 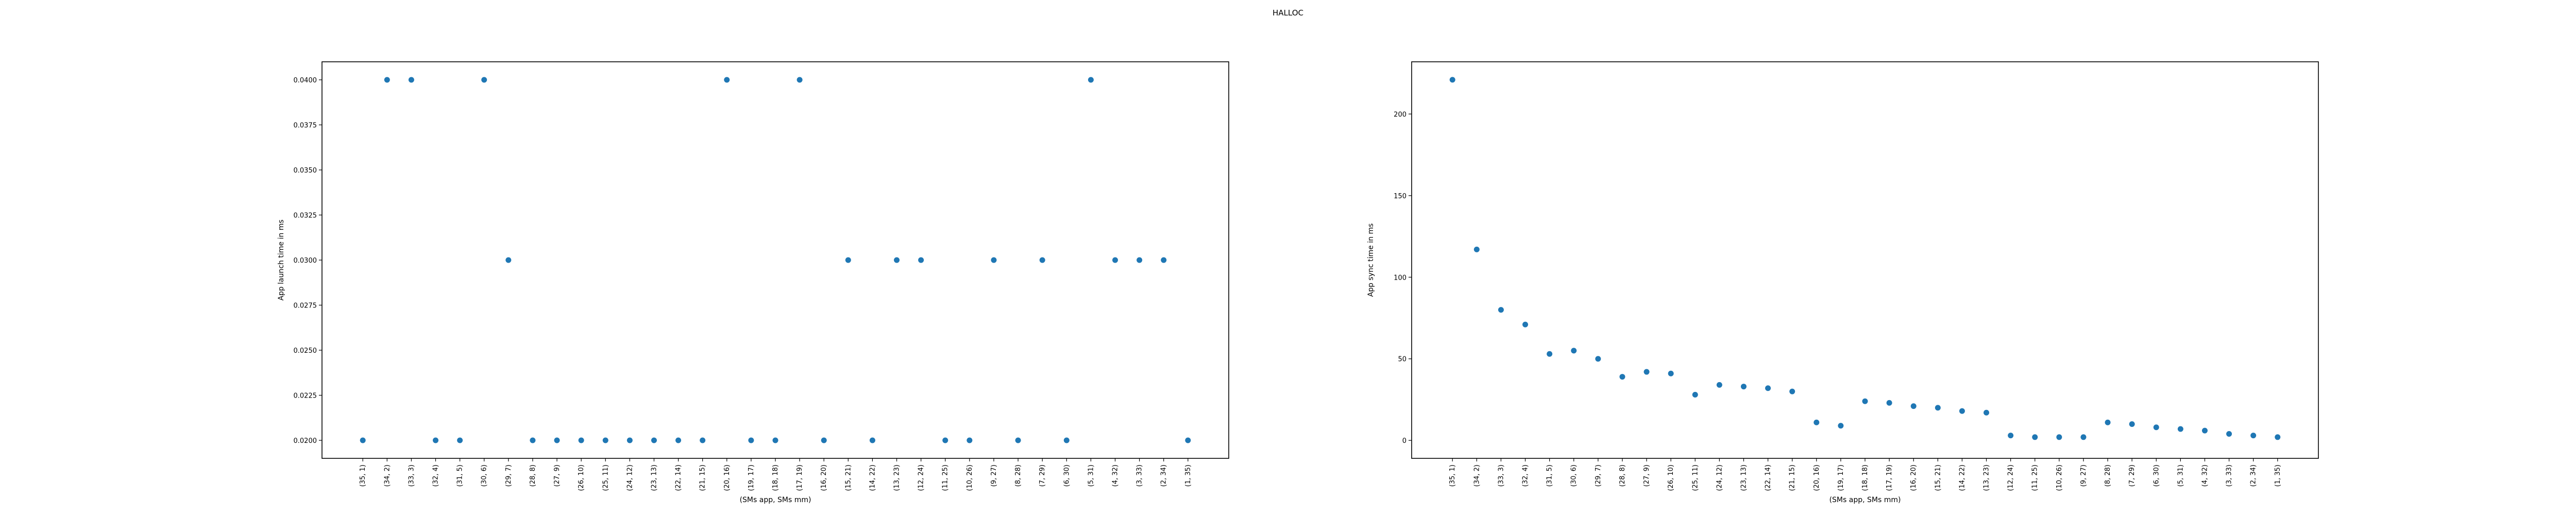 What do you see at coordinates (1404, 441) in the screenshot?
I see `y-tick-label: 0` at bounding box center [1404, 441].